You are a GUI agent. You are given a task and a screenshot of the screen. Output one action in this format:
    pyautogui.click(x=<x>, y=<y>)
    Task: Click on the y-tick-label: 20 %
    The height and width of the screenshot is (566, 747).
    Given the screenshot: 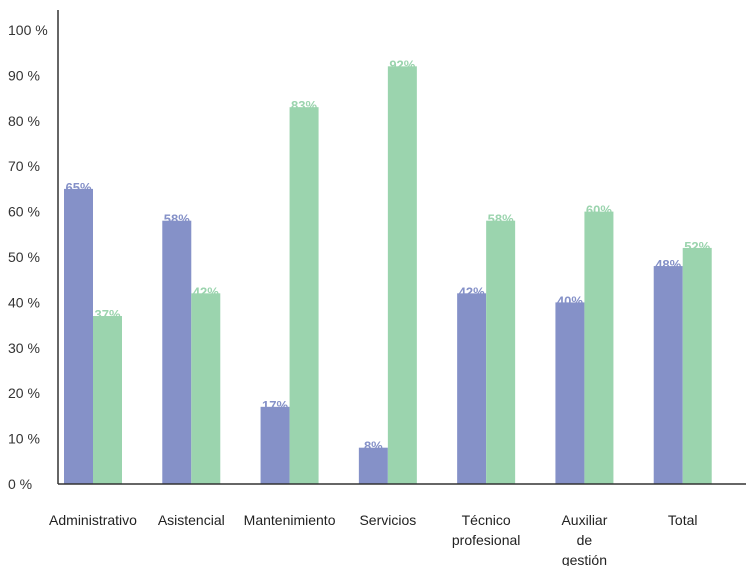 What is the action you would take?
    pyautogui.click(x=24, y=393)
    